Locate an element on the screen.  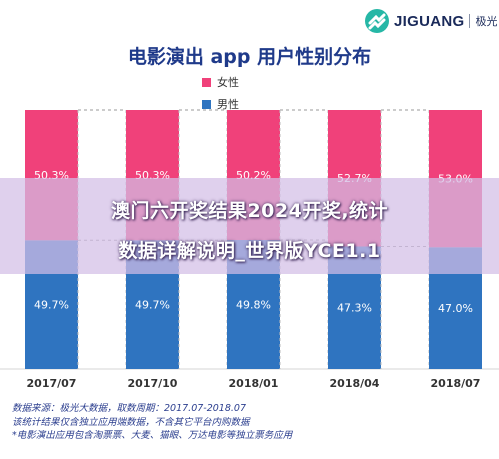
footnote-scope: 该统计结果仅含独立应用端数据，不含其它平台内购数据 is located at coordinates (131, 422).